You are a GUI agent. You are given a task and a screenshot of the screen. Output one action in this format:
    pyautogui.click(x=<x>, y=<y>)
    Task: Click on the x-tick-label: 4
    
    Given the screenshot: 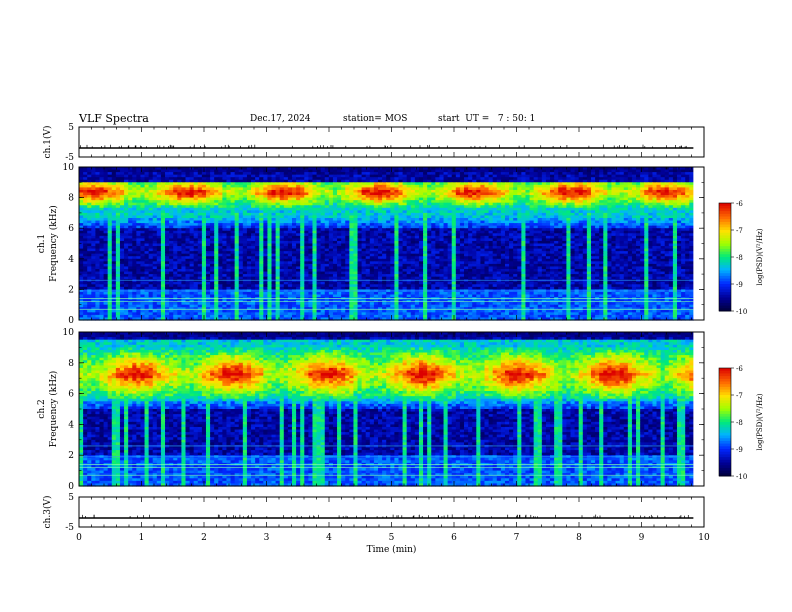 What is the action you would take?
    pyautogui.click(x=329, y=538)
    